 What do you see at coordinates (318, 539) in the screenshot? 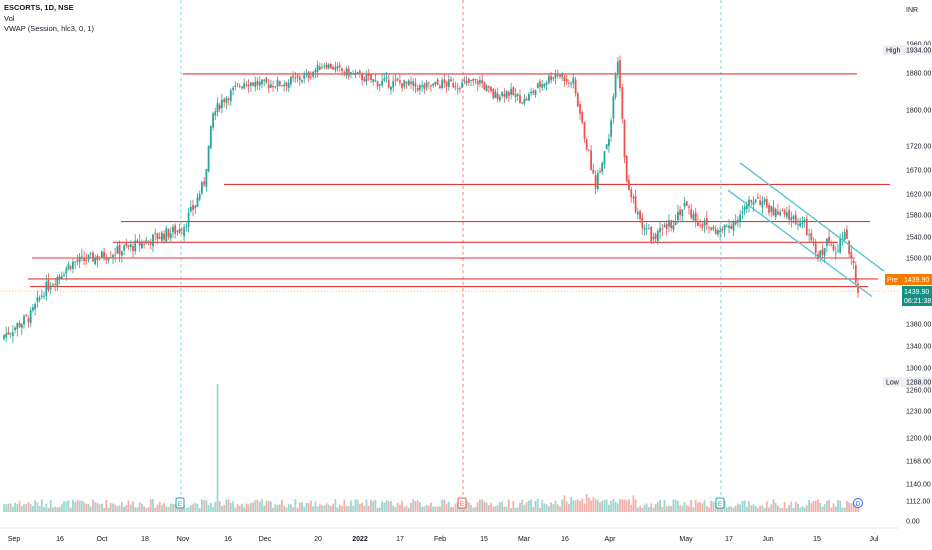
I see `x-tick-label: 20` at bounding box center [318, 539].